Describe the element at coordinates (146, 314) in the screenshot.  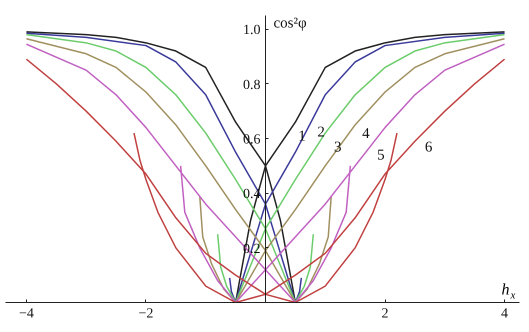
I see `x-tick-label: −2` at that location.